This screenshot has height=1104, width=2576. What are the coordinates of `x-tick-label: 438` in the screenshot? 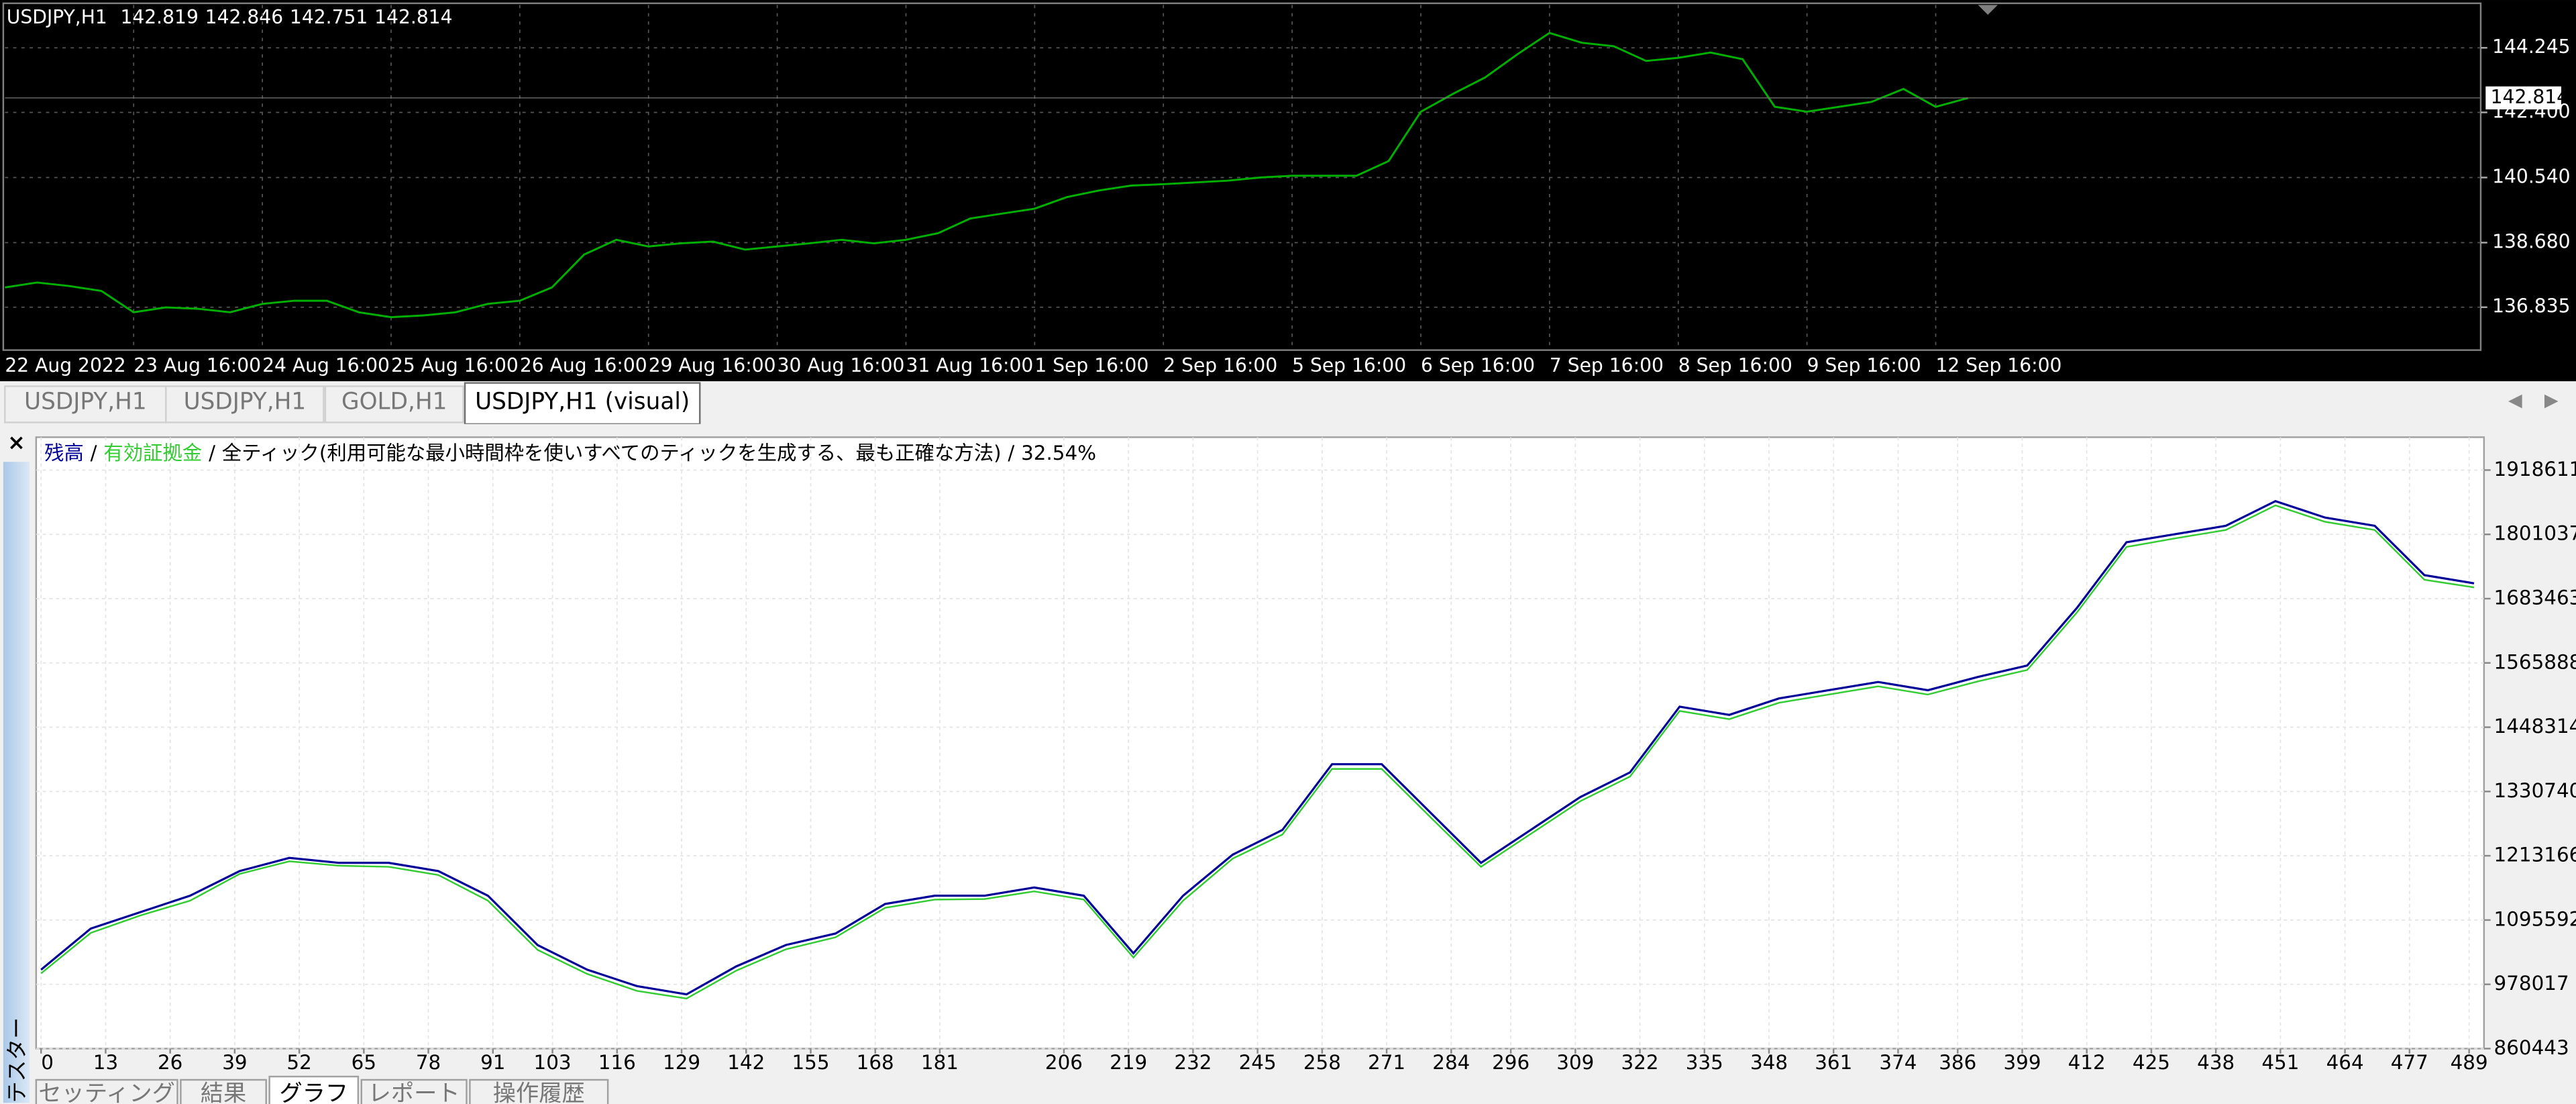 It's located at (2216, 1062).